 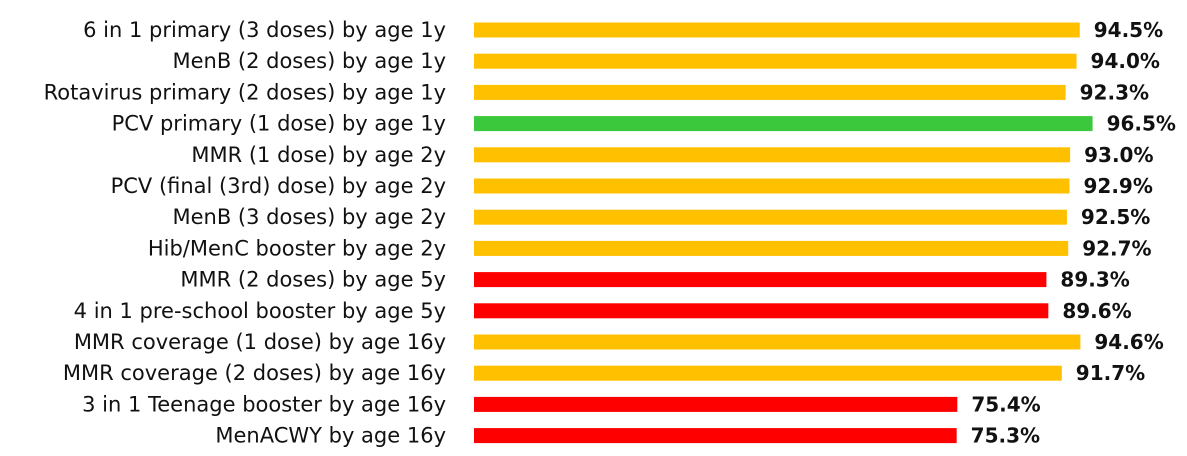 What do you see at coordinates (260, 311) in the screenshot?
I see `category-label: 4 in 1 pre-school booster by age 5y` at bounding box center [260, 311].